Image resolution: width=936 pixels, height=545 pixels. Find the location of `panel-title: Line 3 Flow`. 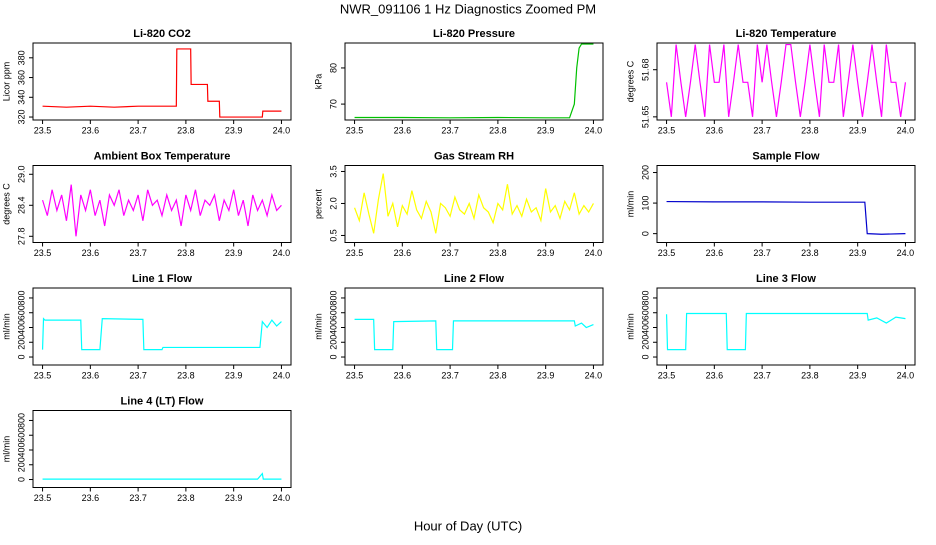

panel-title: Line 3 Flow is located at coordinates (786, 279).